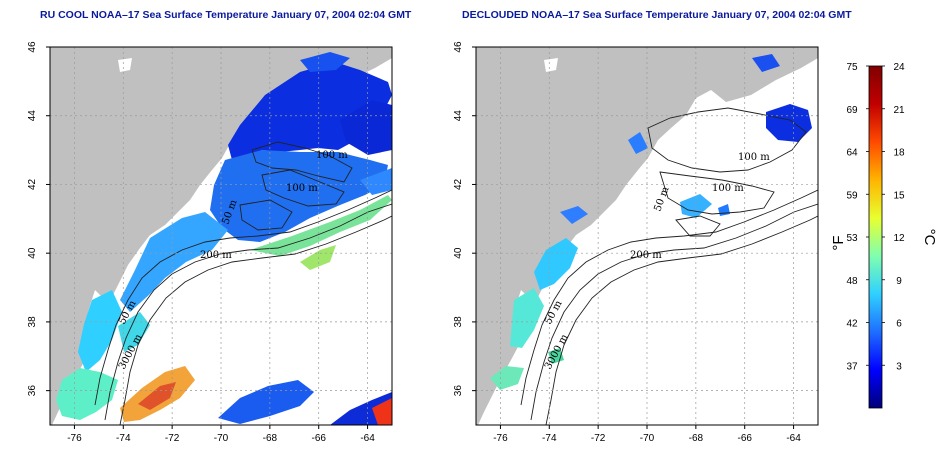 This screenshot has height=475, width=950. I want to click on colorbar-fahrenheit-label: 64, so click(852, 153).